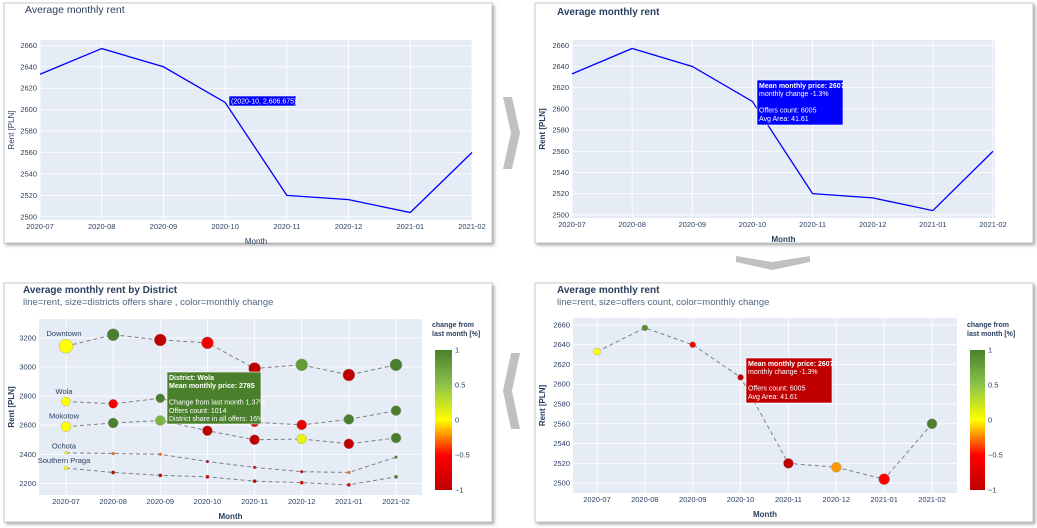 Image resolution: width=1037 pixels, height=528 pixels. Describe the element at coordinates (462, 455) in the screenshot. I see `colorbar-tick-label: −0.5` at that location.